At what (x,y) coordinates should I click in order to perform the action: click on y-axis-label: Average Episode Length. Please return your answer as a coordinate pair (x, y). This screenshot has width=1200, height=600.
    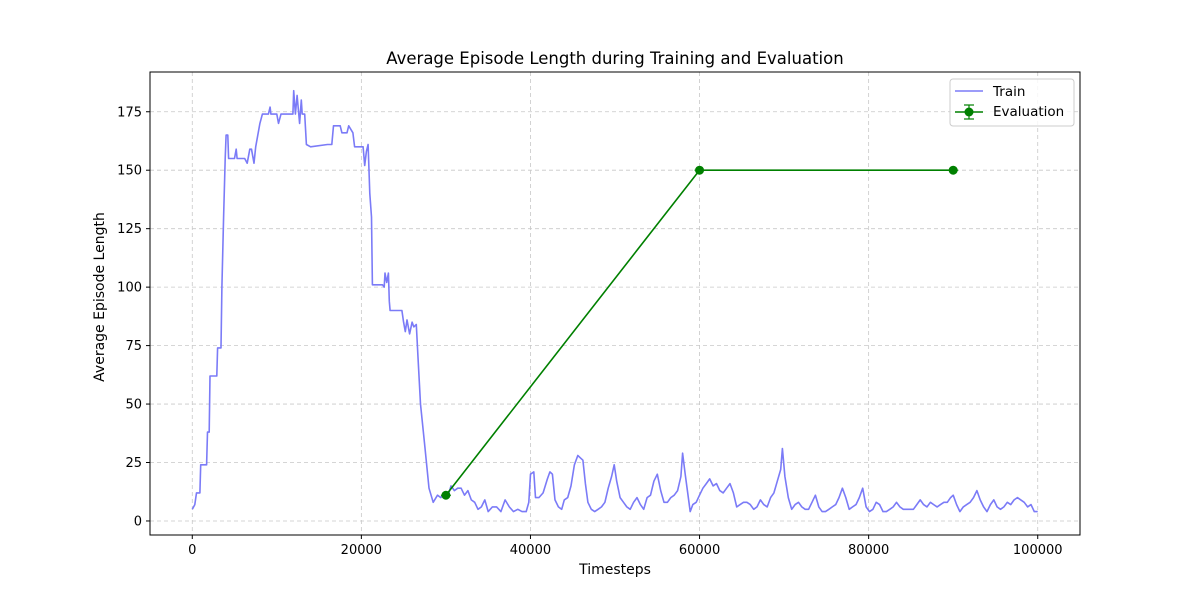
    Looking at the image, I should click on (100, 297).